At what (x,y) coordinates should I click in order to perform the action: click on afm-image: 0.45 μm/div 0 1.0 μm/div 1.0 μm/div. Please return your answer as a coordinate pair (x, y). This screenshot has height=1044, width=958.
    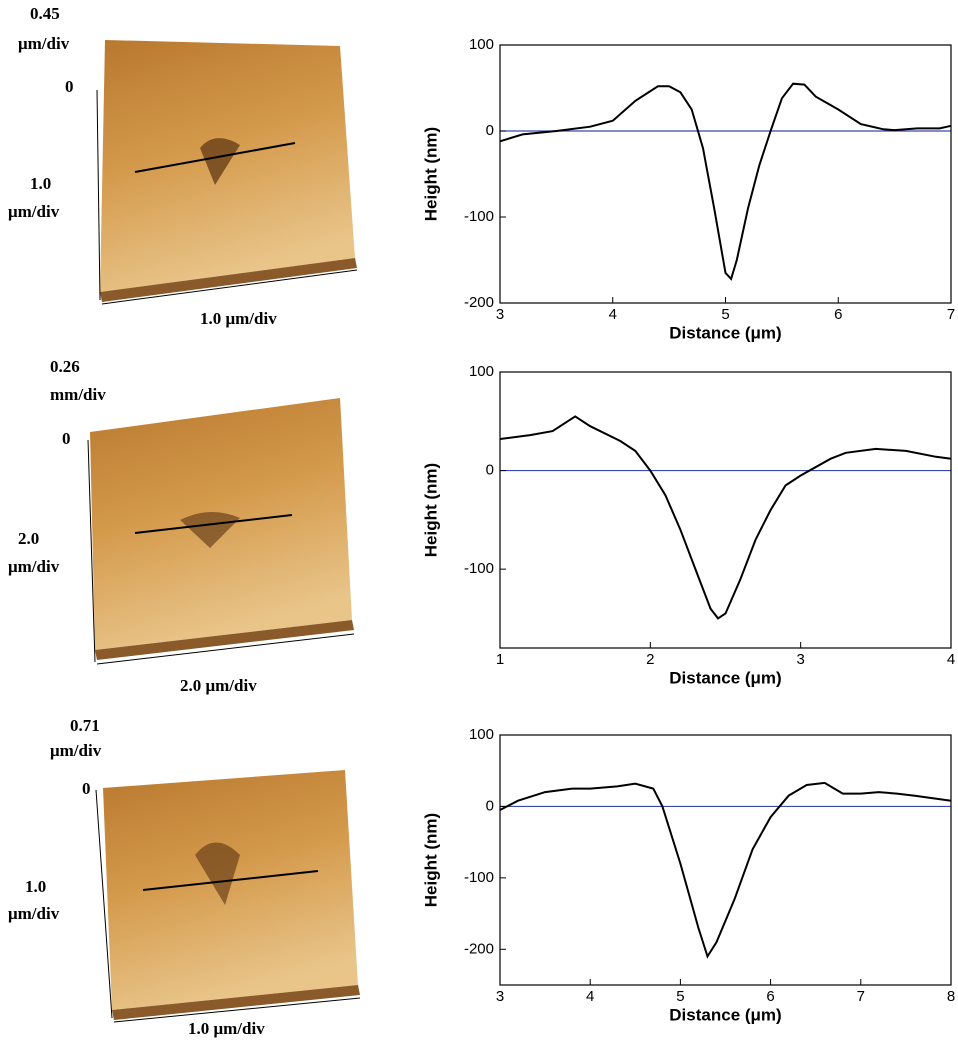
    Looking at the image, I should click on (183, 166).